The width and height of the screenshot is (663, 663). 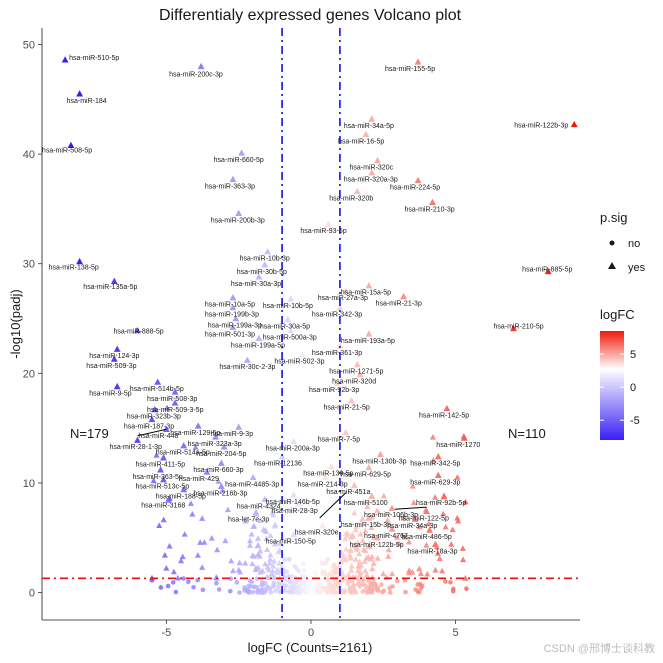 I want to click on data-point-hsa-miR-18a-3p, so click(x=435, y=544).